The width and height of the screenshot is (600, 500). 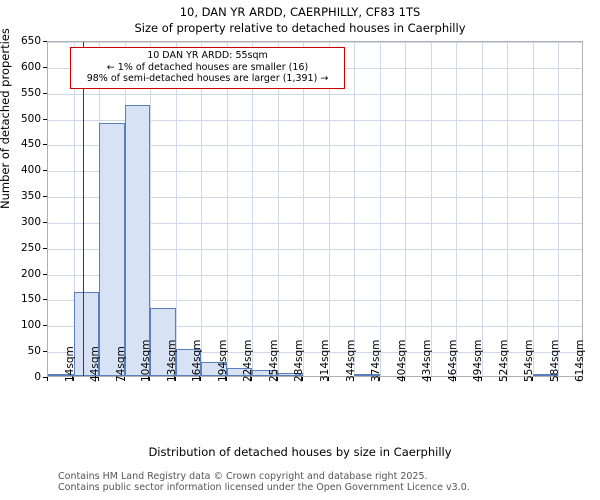 What do you see at coordinates (325, 360) in the screenshot?
I see `x-tick-label: 314sqm` at bounding box center [325, 360].